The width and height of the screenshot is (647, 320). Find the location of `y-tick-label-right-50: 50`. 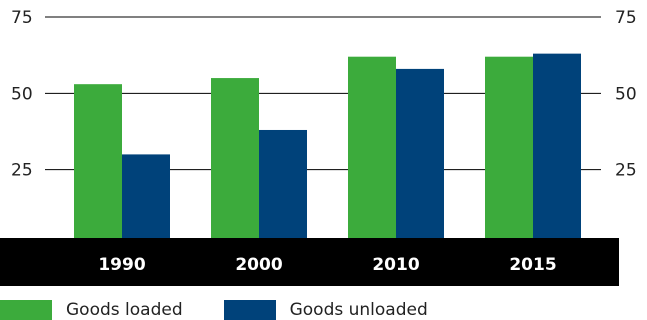

y-tick-label-right-50: 50 is located at coordinates (626, 94).